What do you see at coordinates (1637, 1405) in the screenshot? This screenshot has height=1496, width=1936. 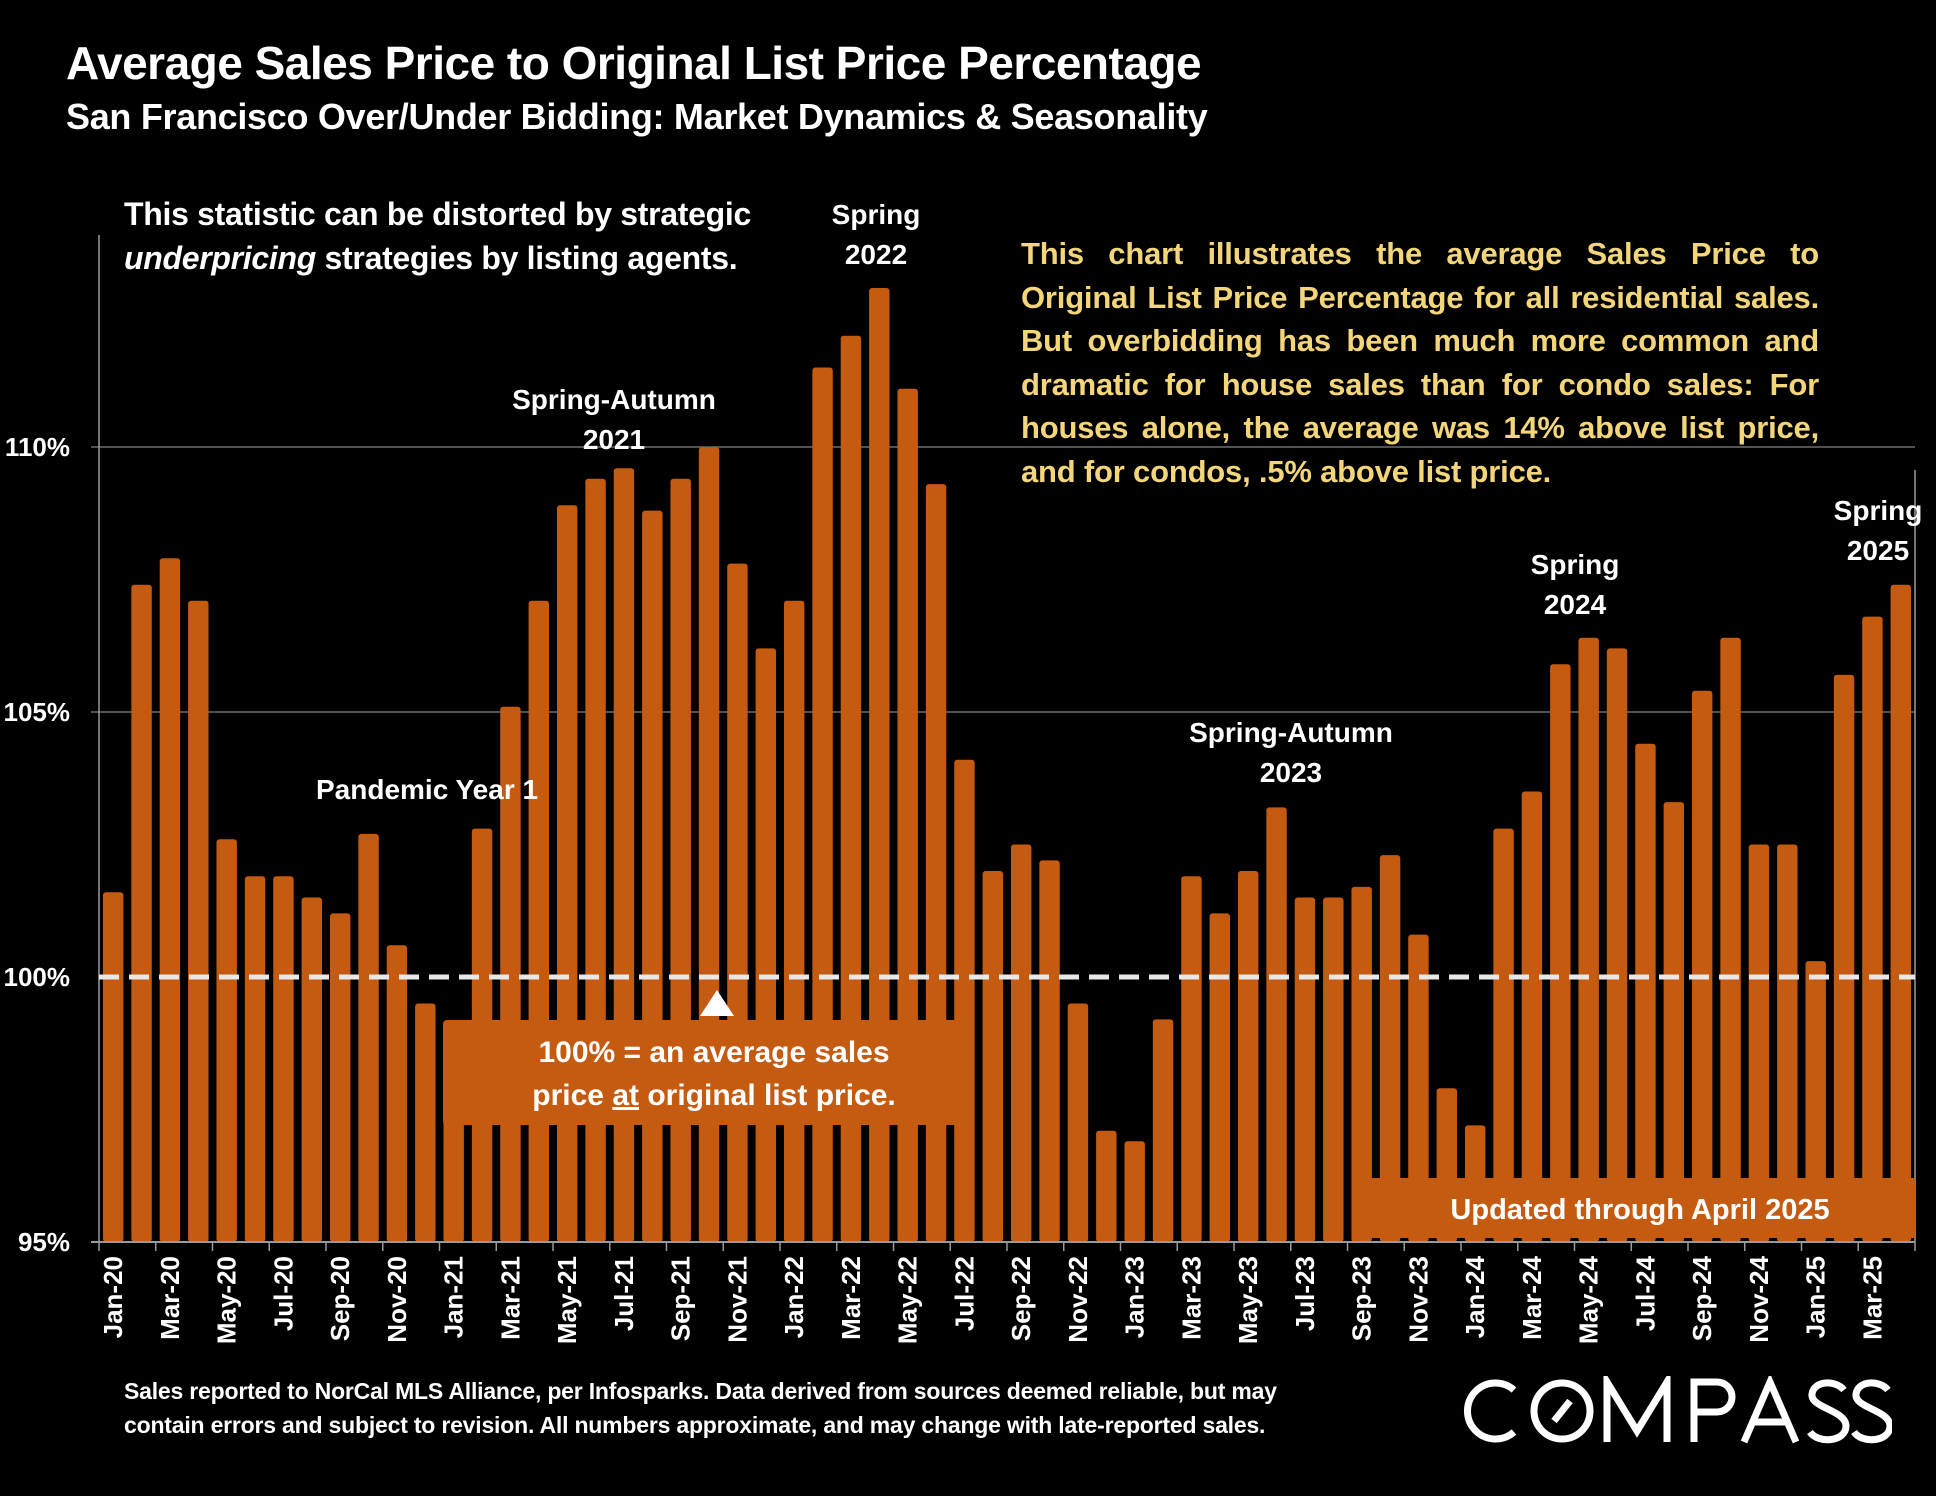 I see `logo-letter-m` at bounding box center [1637, 1405].